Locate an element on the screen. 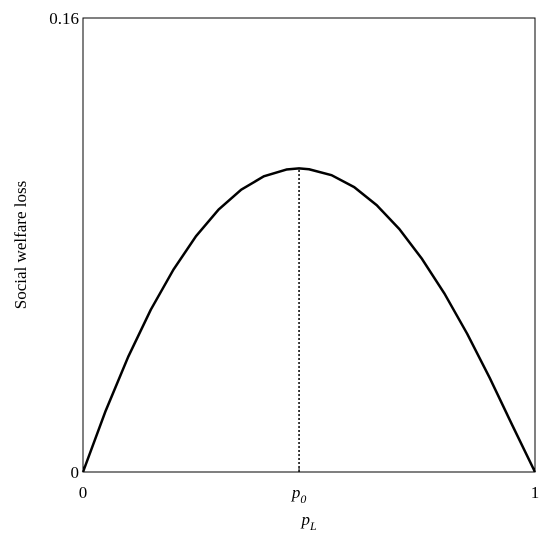 This screenshot has width=550, height=541. x-tick-label: 0 is located at coordinates (83, 492).